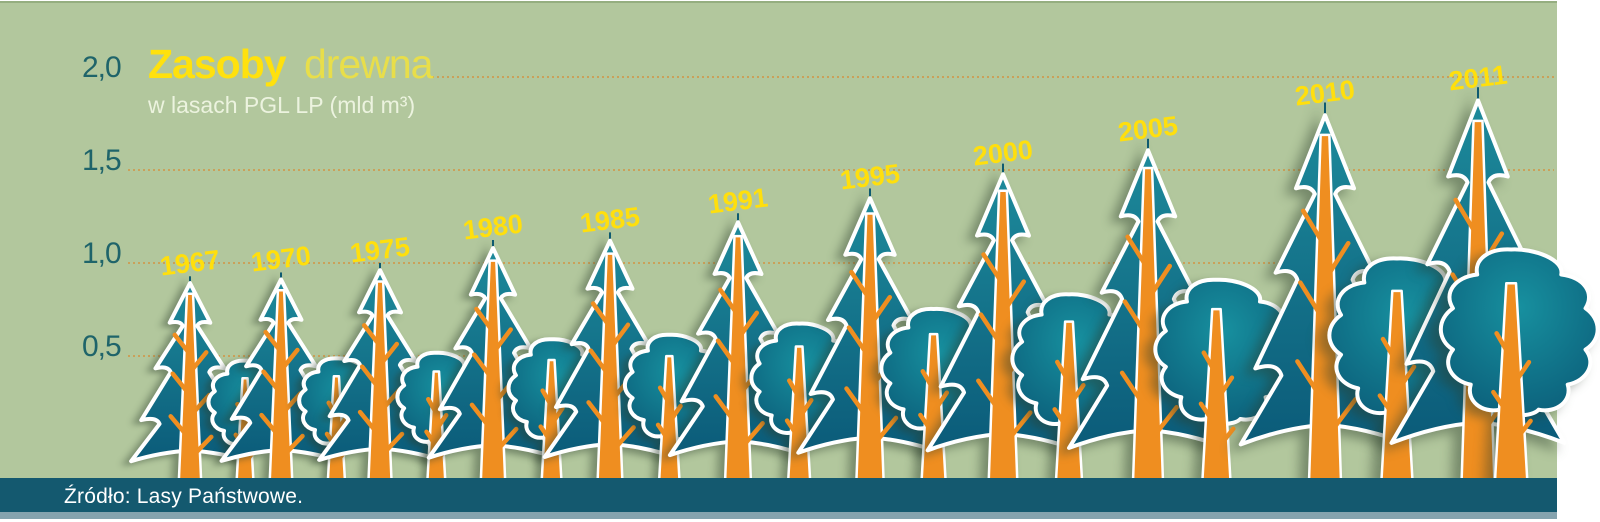 This screenshot has width=1600, height=522. What do you see at coordinates (102, 346) in the screenshot?
I see `axis-tick-label: 0,5` at bounding box center [102, 346].